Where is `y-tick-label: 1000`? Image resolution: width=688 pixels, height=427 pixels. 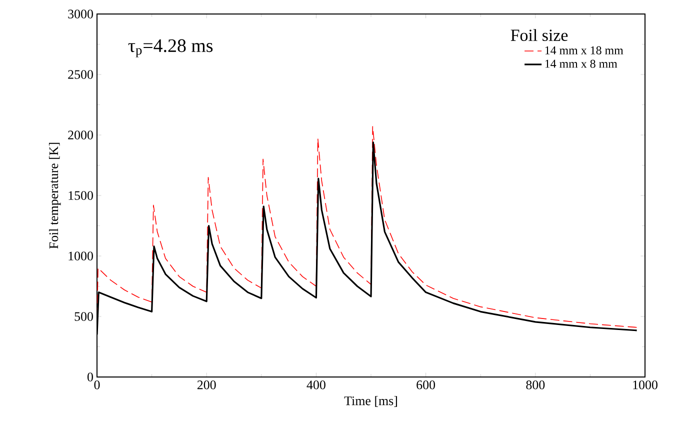 y-tick-label: 1000 is located at coordinates (80, 256).